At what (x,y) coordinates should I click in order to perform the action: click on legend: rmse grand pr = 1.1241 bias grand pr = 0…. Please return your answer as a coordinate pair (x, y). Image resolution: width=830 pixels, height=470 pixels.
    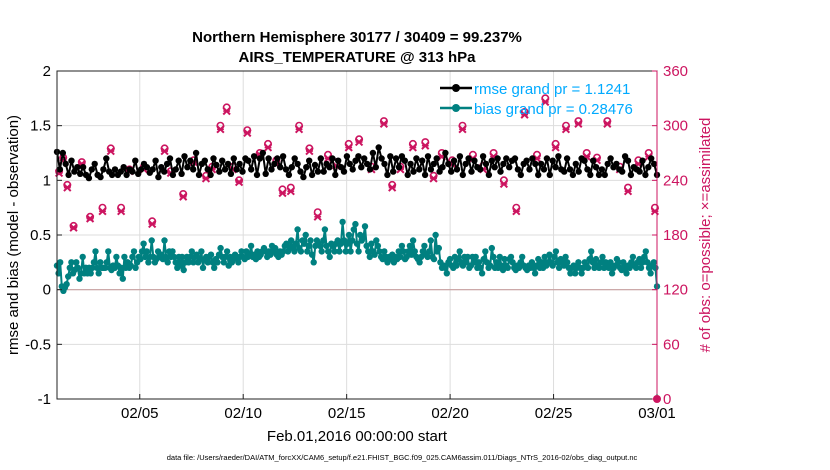
    Looking at the image, I should click on (536, 99).